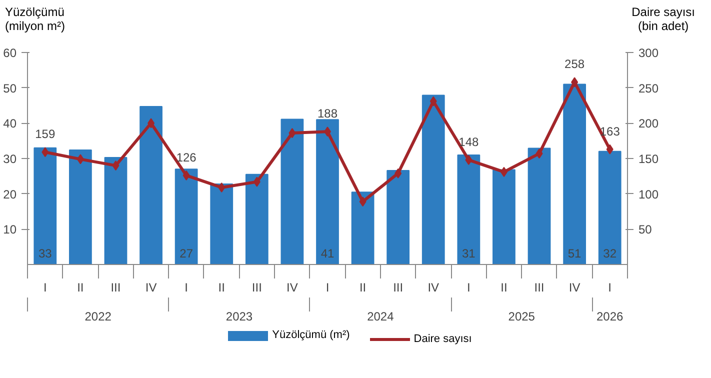 Image resolution: width=711 pixels, height=378 pixels. I want to click on y2-tick-label: 150, so click(648, 159).